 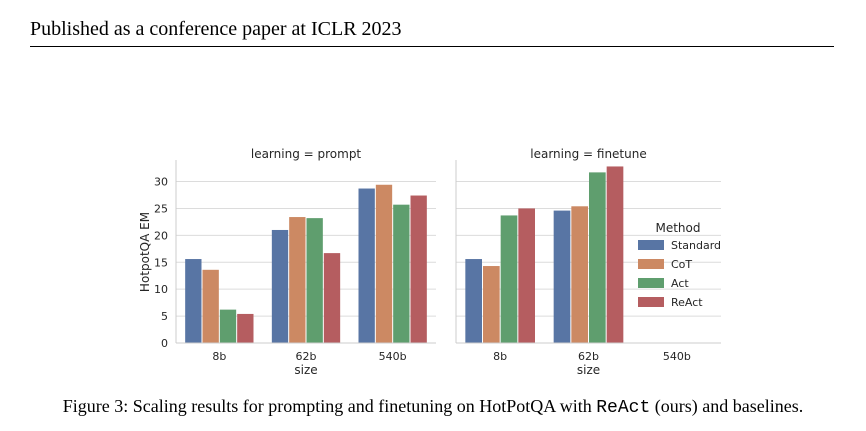 What do you see at coordinates (651, 245) in the screenshot?
I see `legend-swatch-standard` at bounding box center [651, 245].